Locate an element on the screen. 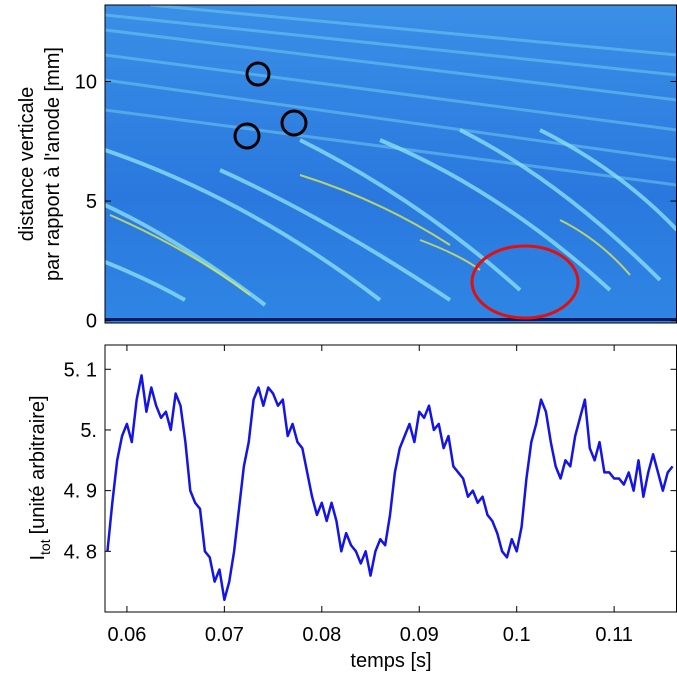 The height and width of the screenshot is (677, 677). y-tick-label: 4. 8 is located at coordinates (80, 552).